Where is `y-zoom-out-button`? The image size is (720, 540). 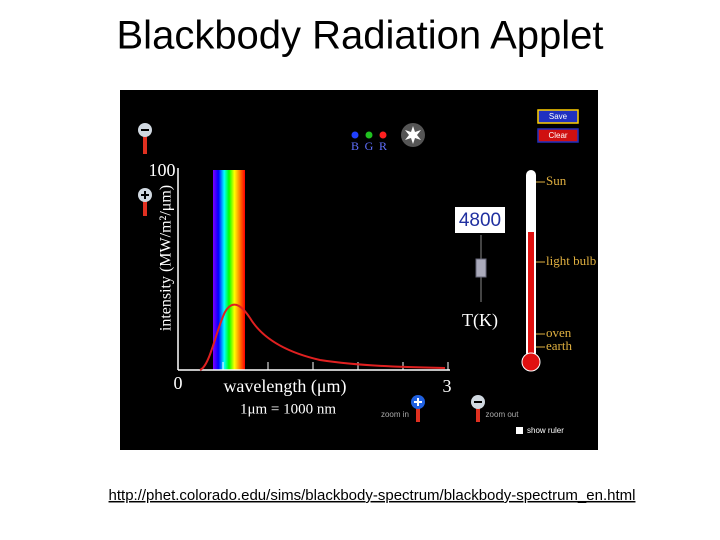
y-zoom-out-button is located at coordinates (145, 138).